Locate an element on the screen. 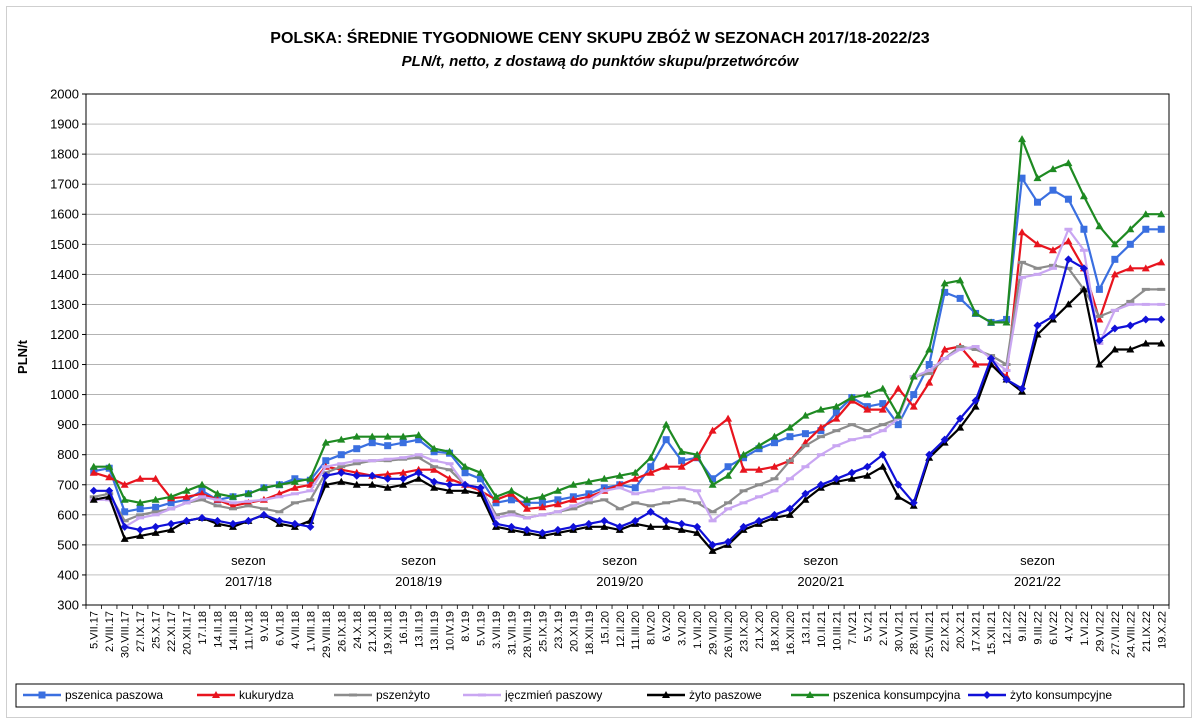 This screenshot has width=1200, height=725. season-label-title: sezon is located at coordinates (619, 560).